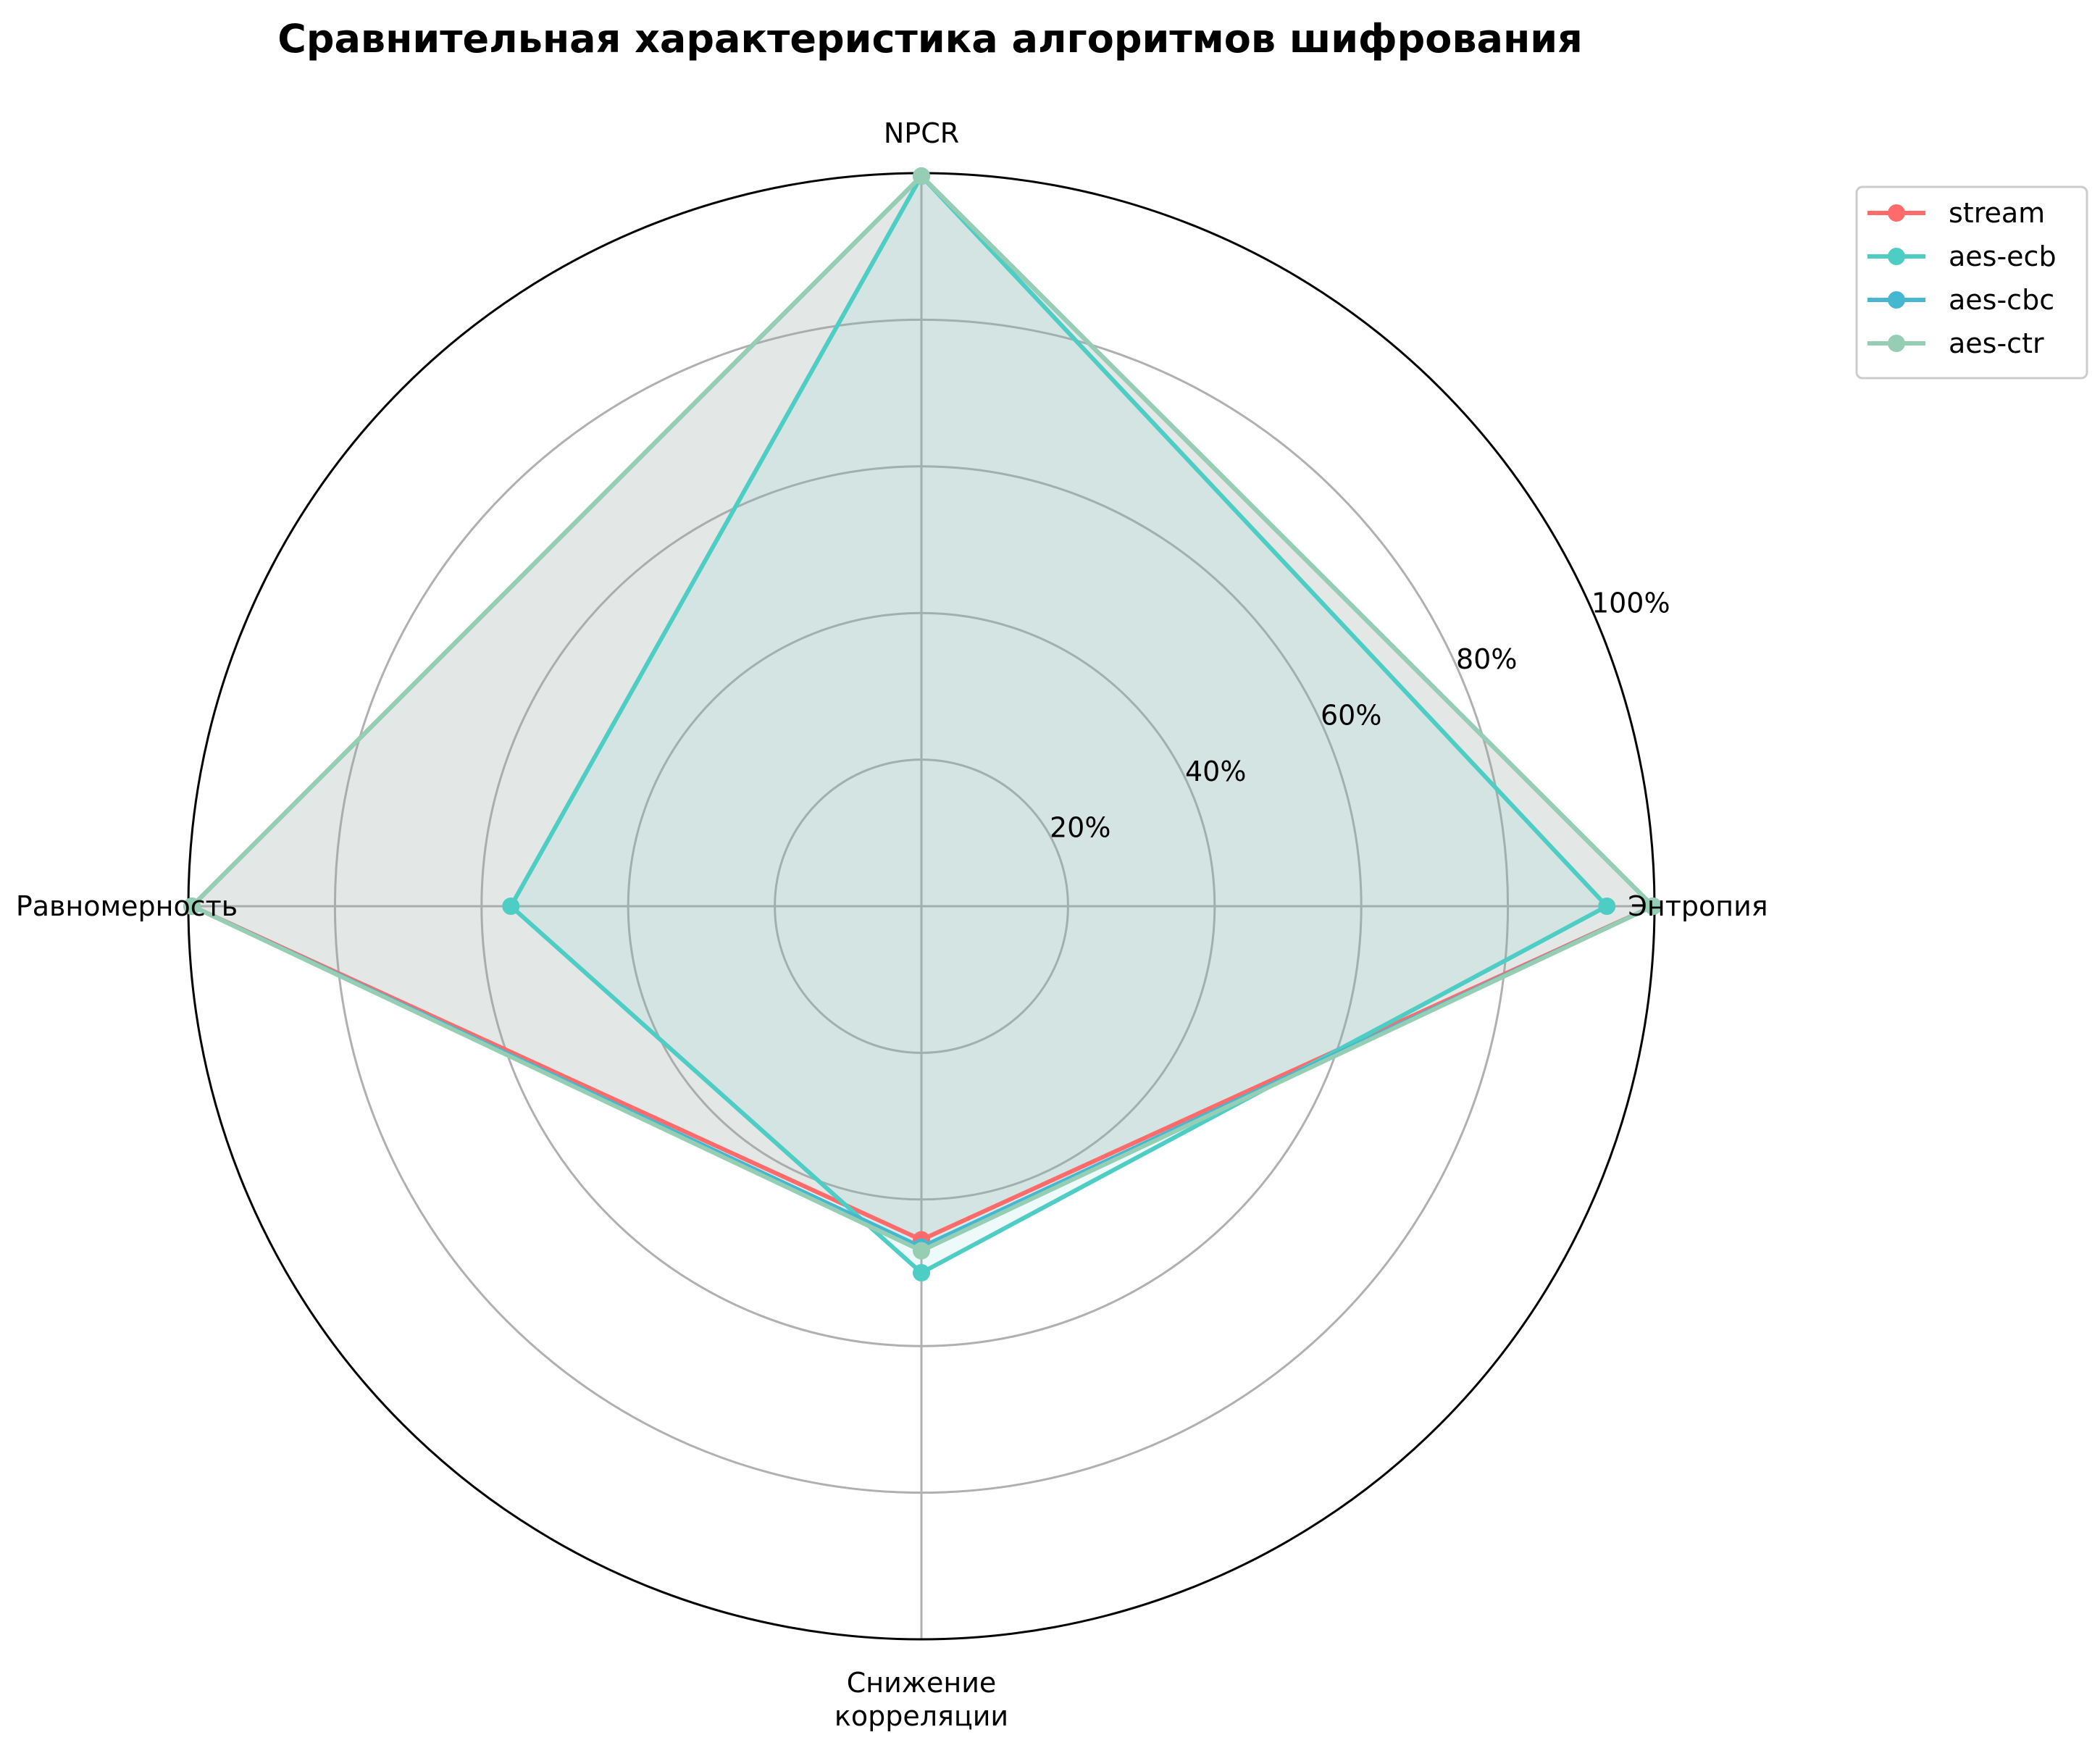 The image size is (2100, 1740). Describe the element at coordinates (1997, 213) in the screenshot. I see `legend-label-stream: stream` at that location.